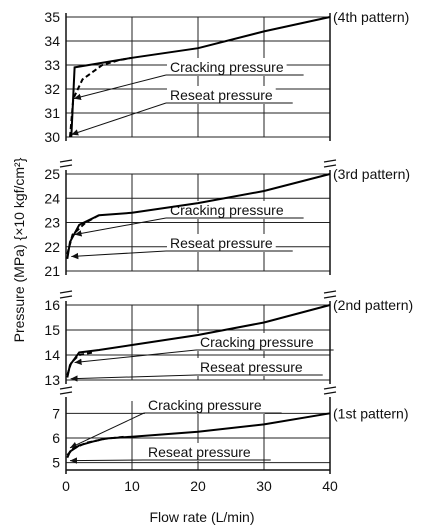 This screenshot has height=528, width=425. I want to click on pattern-label: (4th pattern), so click(371, 17).